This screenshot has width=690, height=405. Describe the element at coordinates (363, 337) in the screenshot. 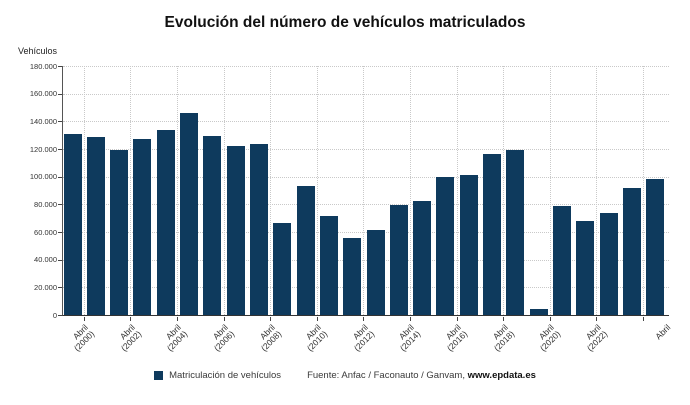

I see `x-tick-label: Abril (2012)` at that location.